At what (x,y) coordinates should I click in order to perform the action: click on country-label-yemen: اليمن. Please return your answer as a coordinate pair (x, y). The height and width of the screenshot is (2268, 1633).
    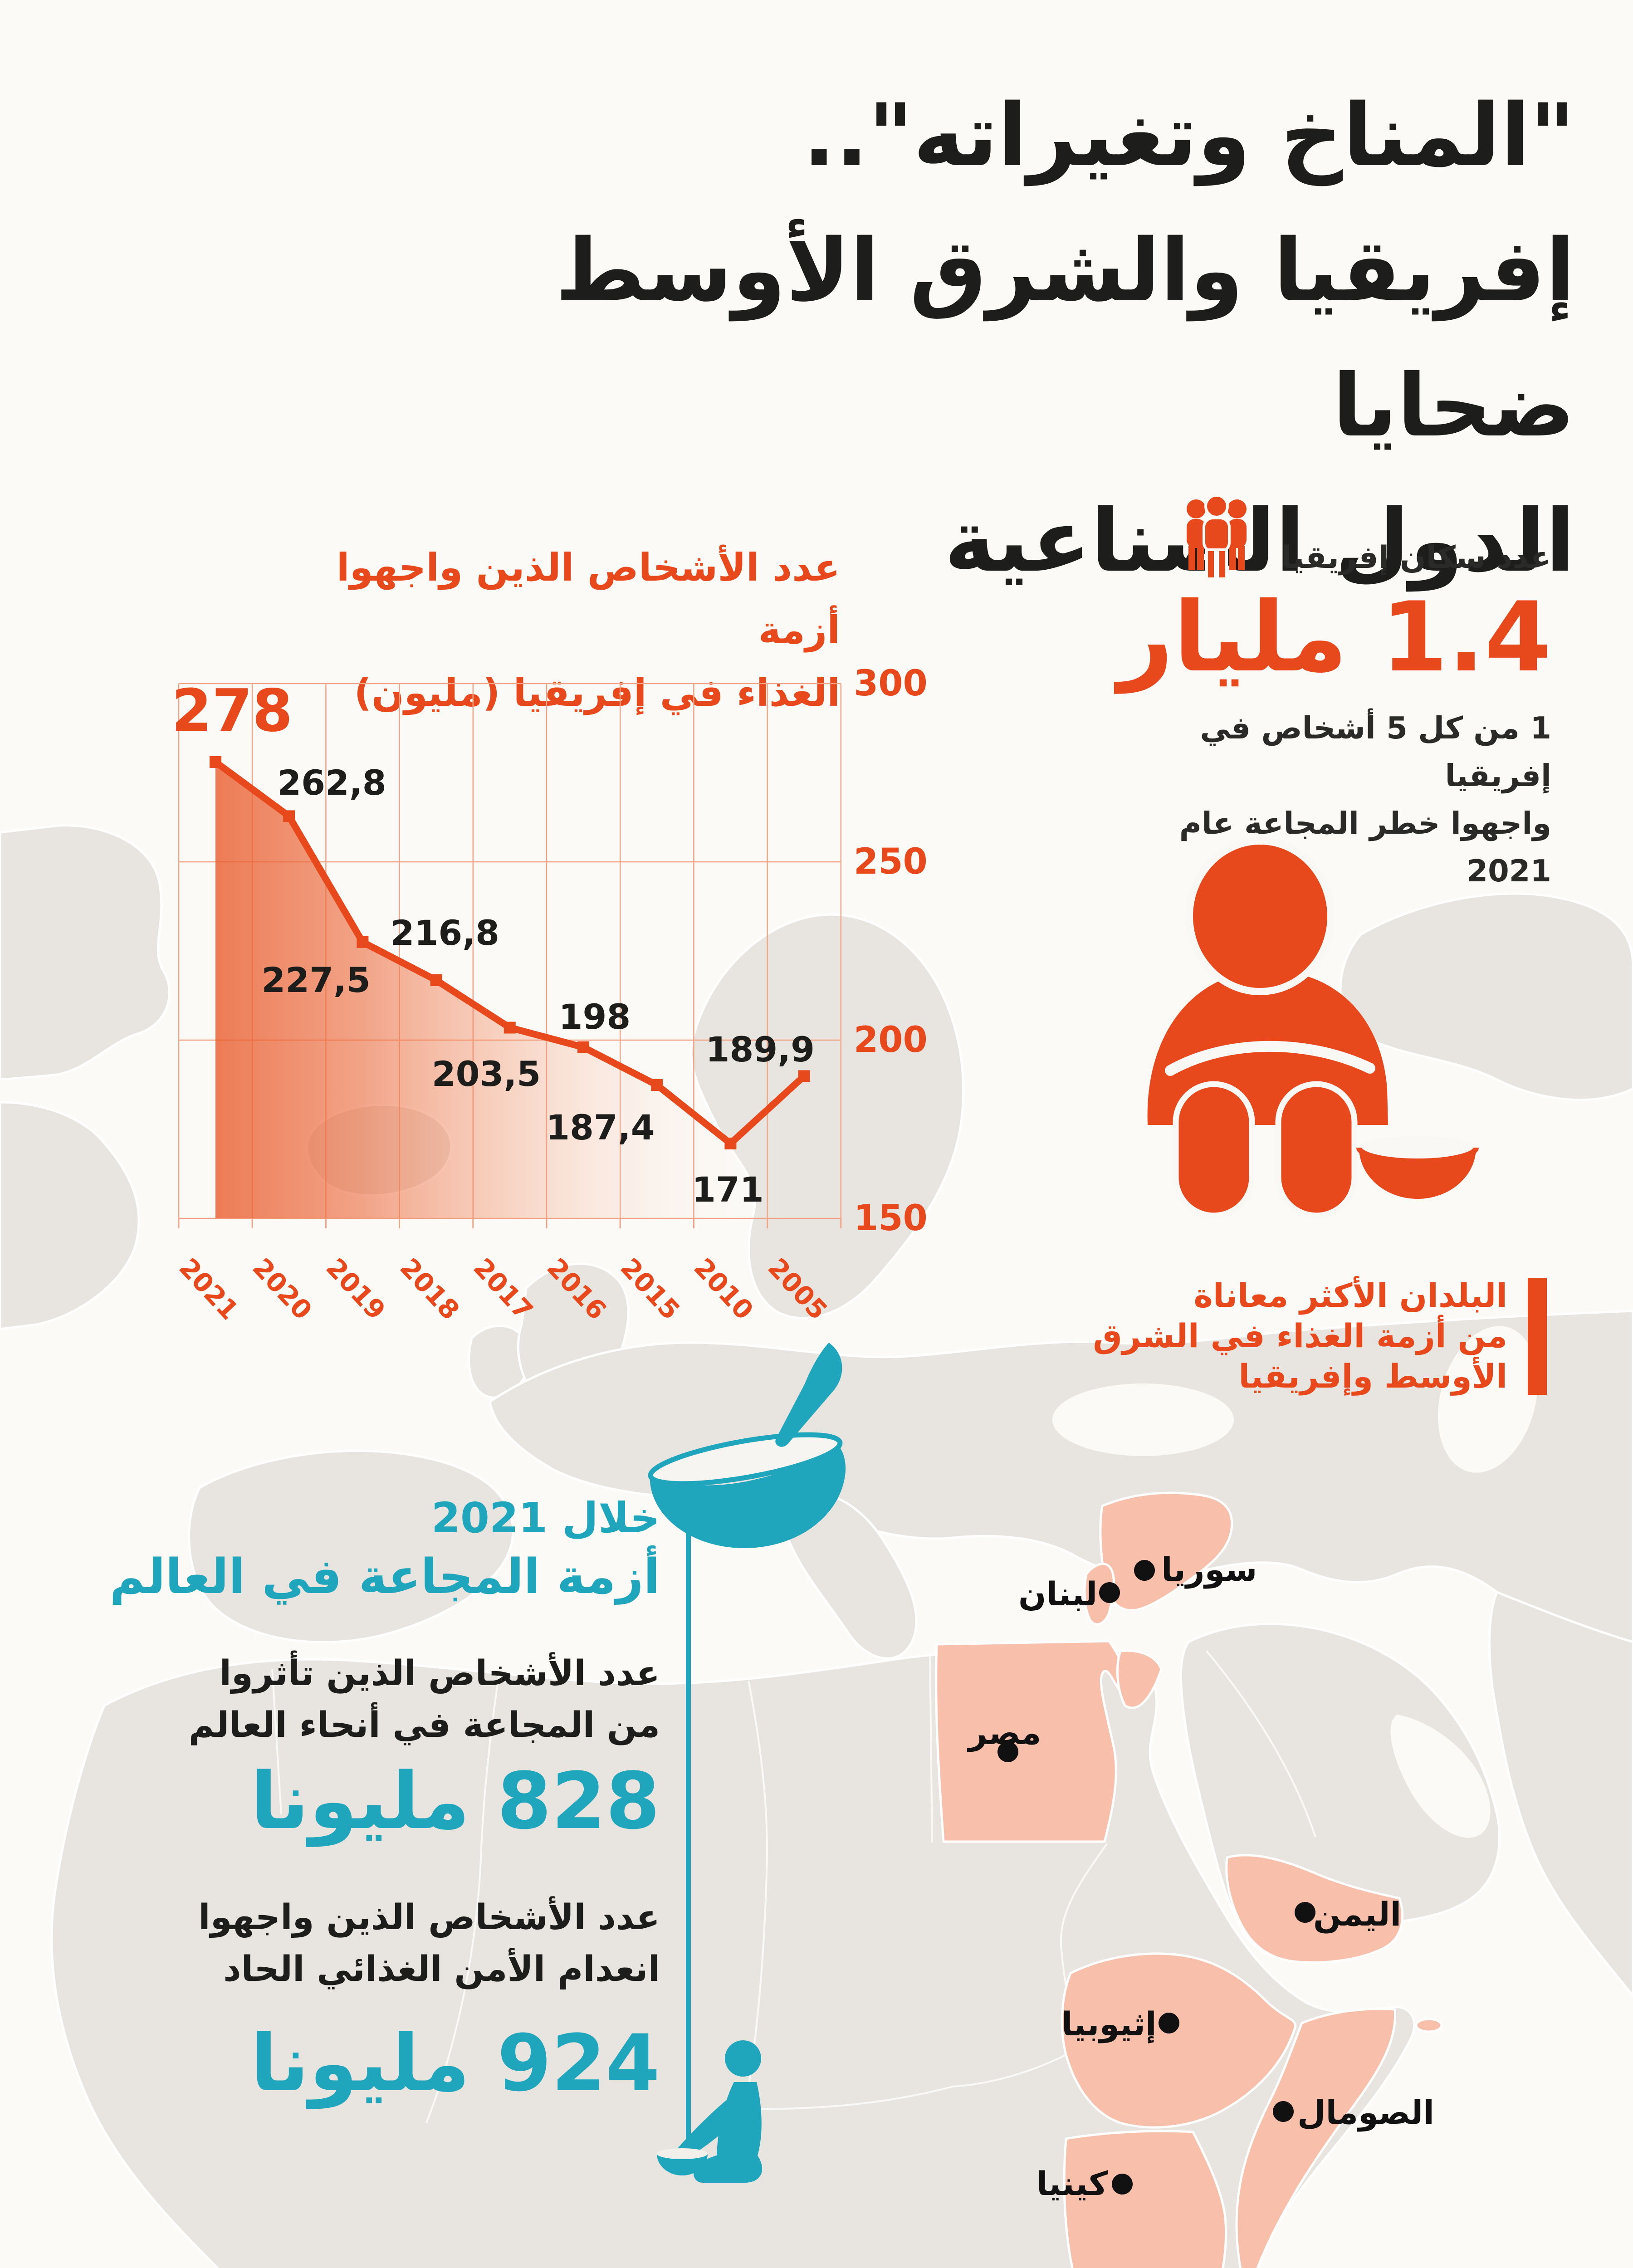
    Looking at the image, I should click on (1357, 1914).